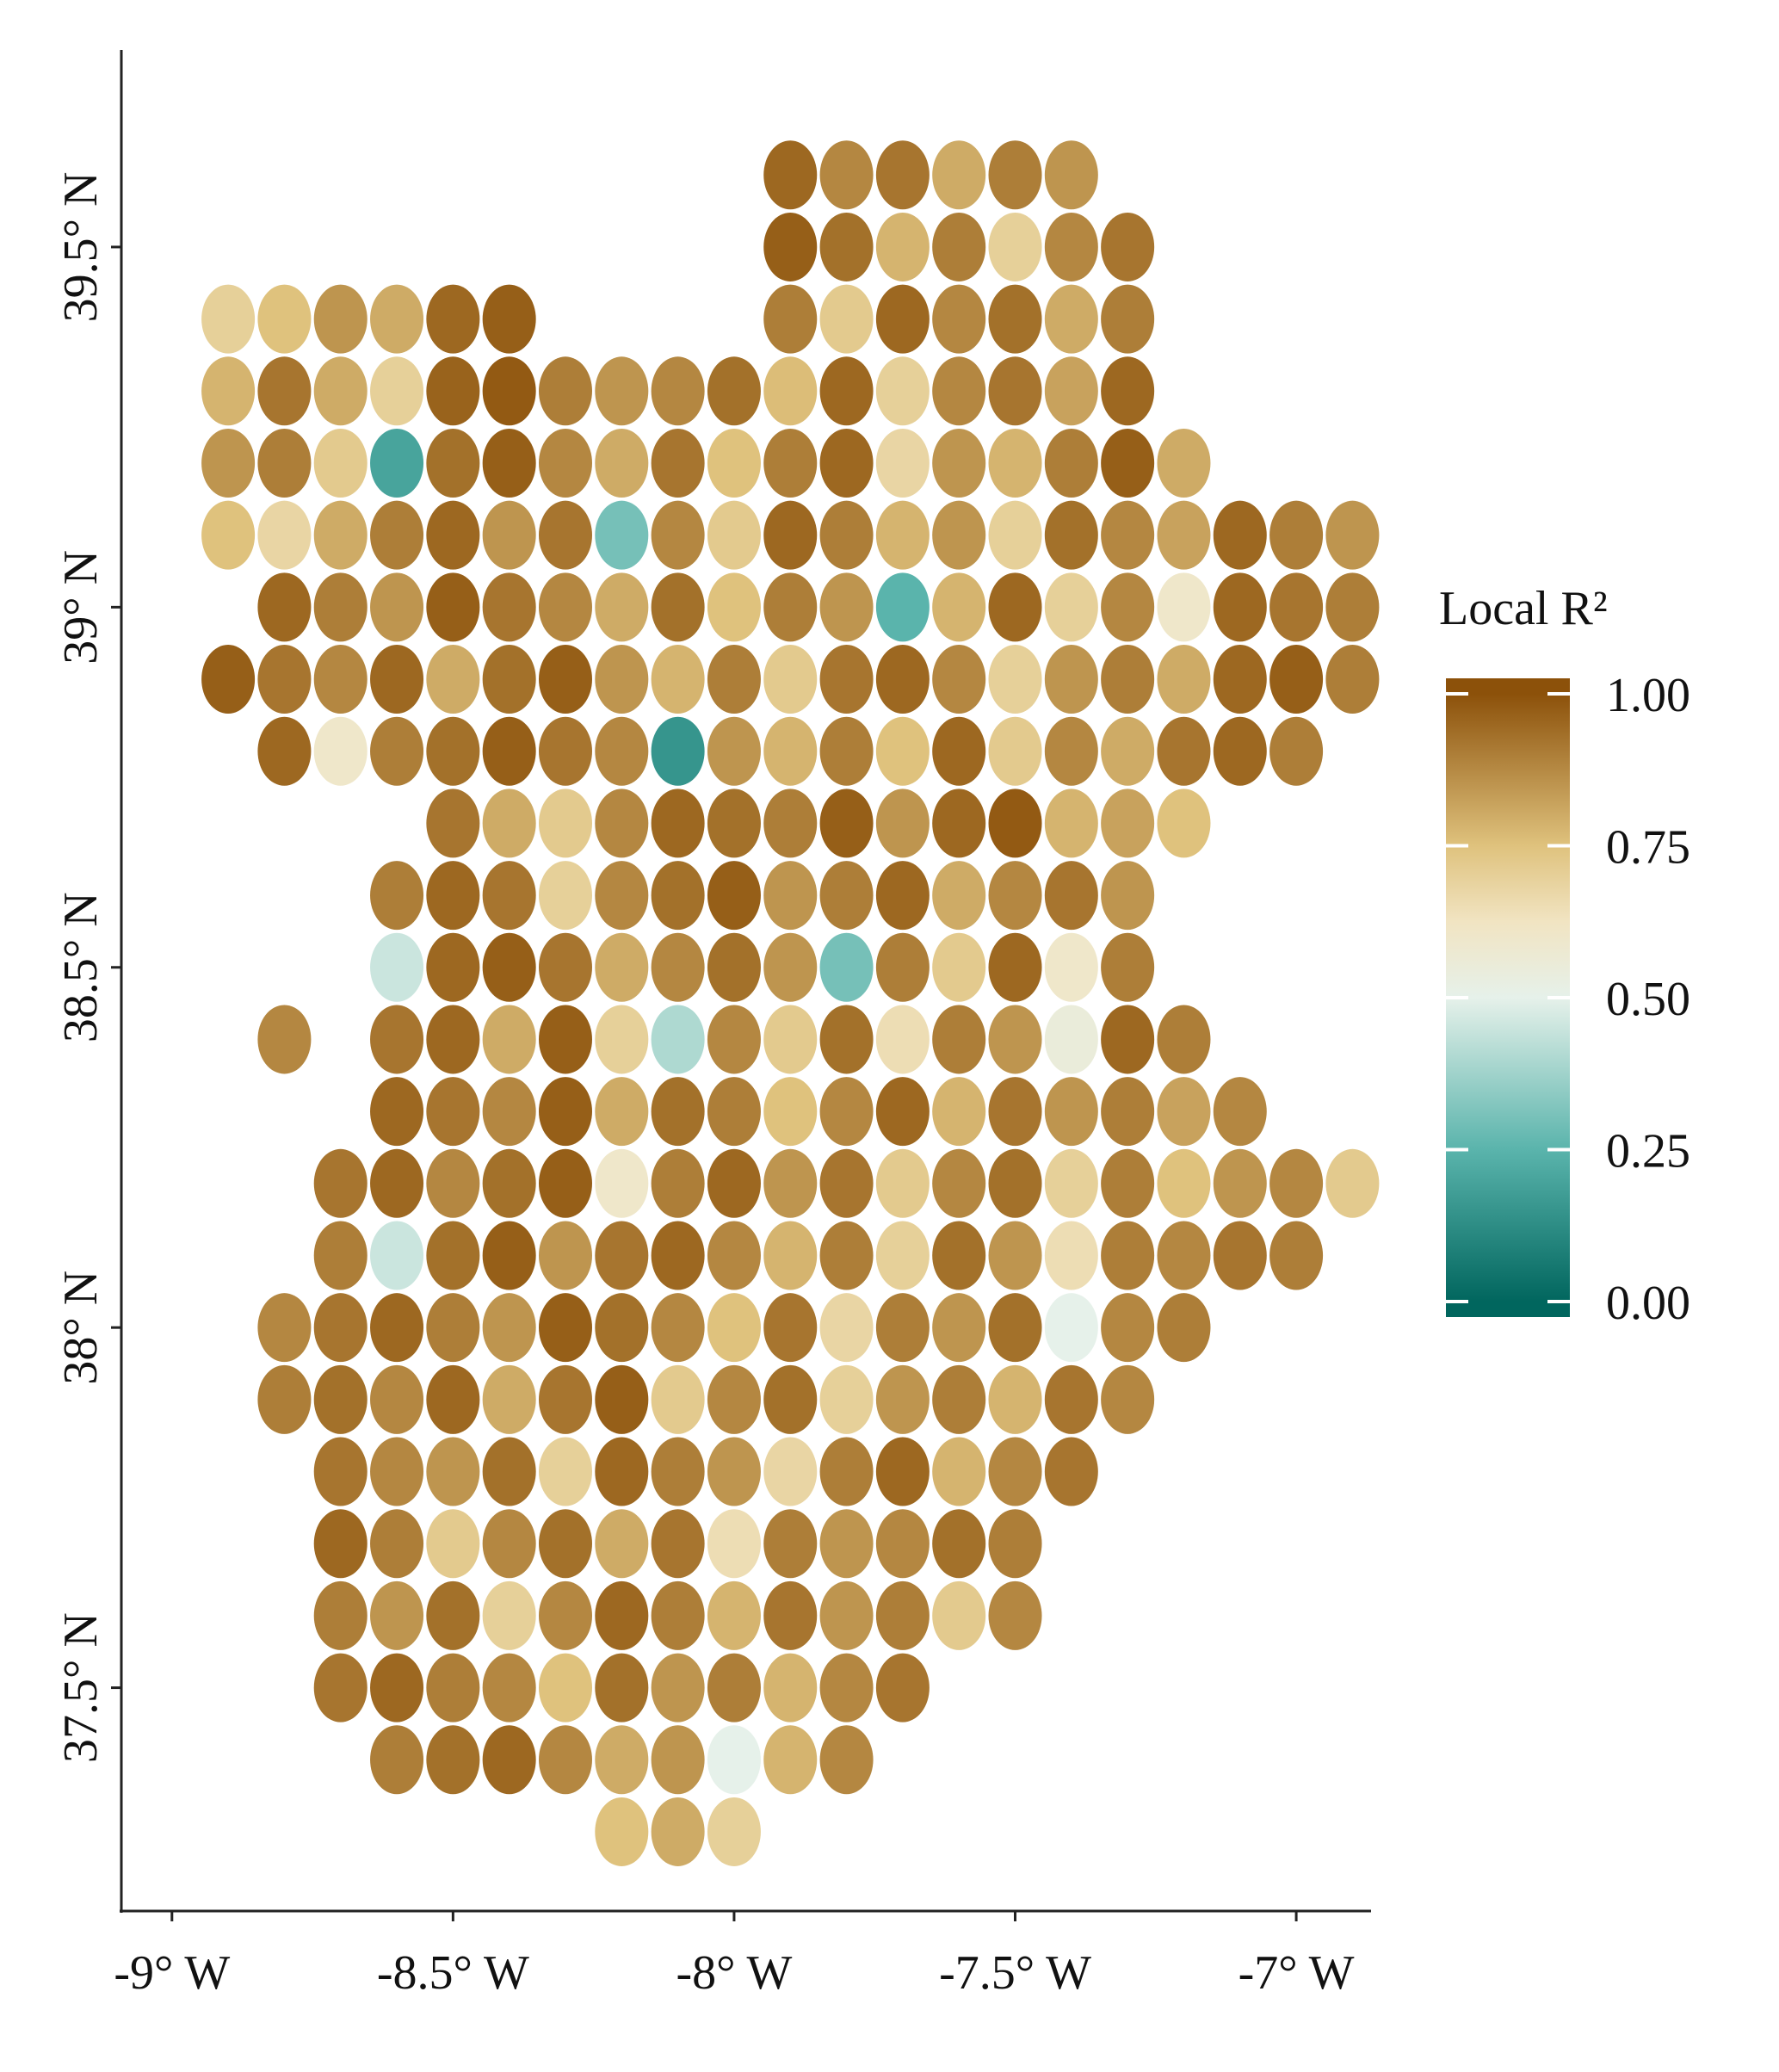 This screenshot has width=1779, height=2072. Describe the element at coordinates (1523, 608) in the screenshot. I see `legend-title: Local R²` at that location.